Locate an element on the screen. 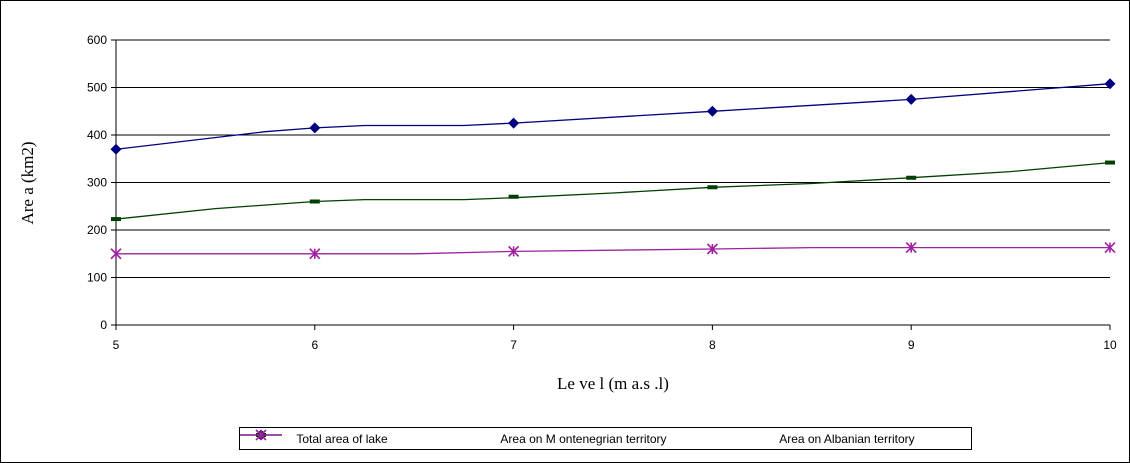 The width and height of the screenshot is (1130, 463). y-tick-label: 600 is located at coordinates (97, 40).